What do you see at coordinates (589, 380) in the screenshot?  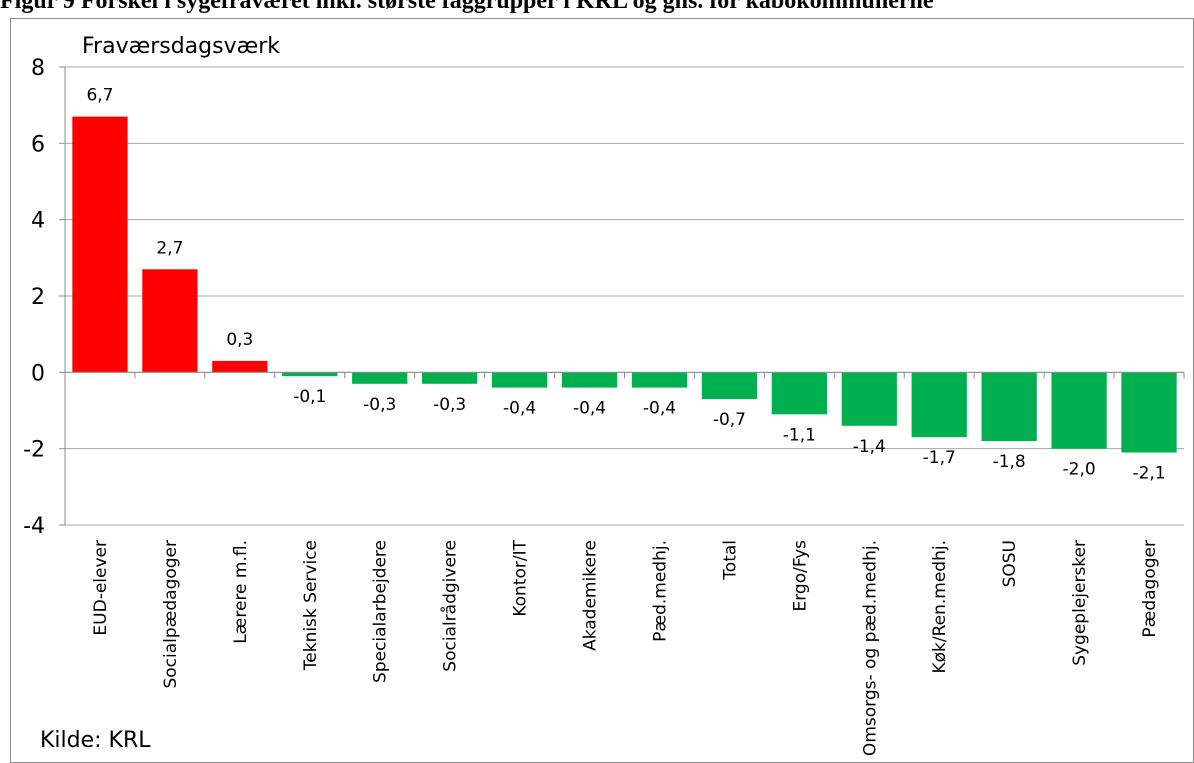 I see `bar-akademikere` at bounding box center [589, 380].